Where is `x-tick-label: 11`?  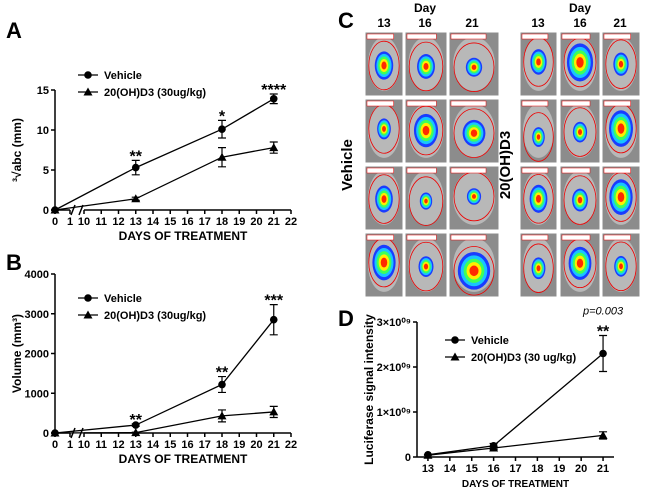
x-tick-label: 11 is located at coordinates (101, 222).